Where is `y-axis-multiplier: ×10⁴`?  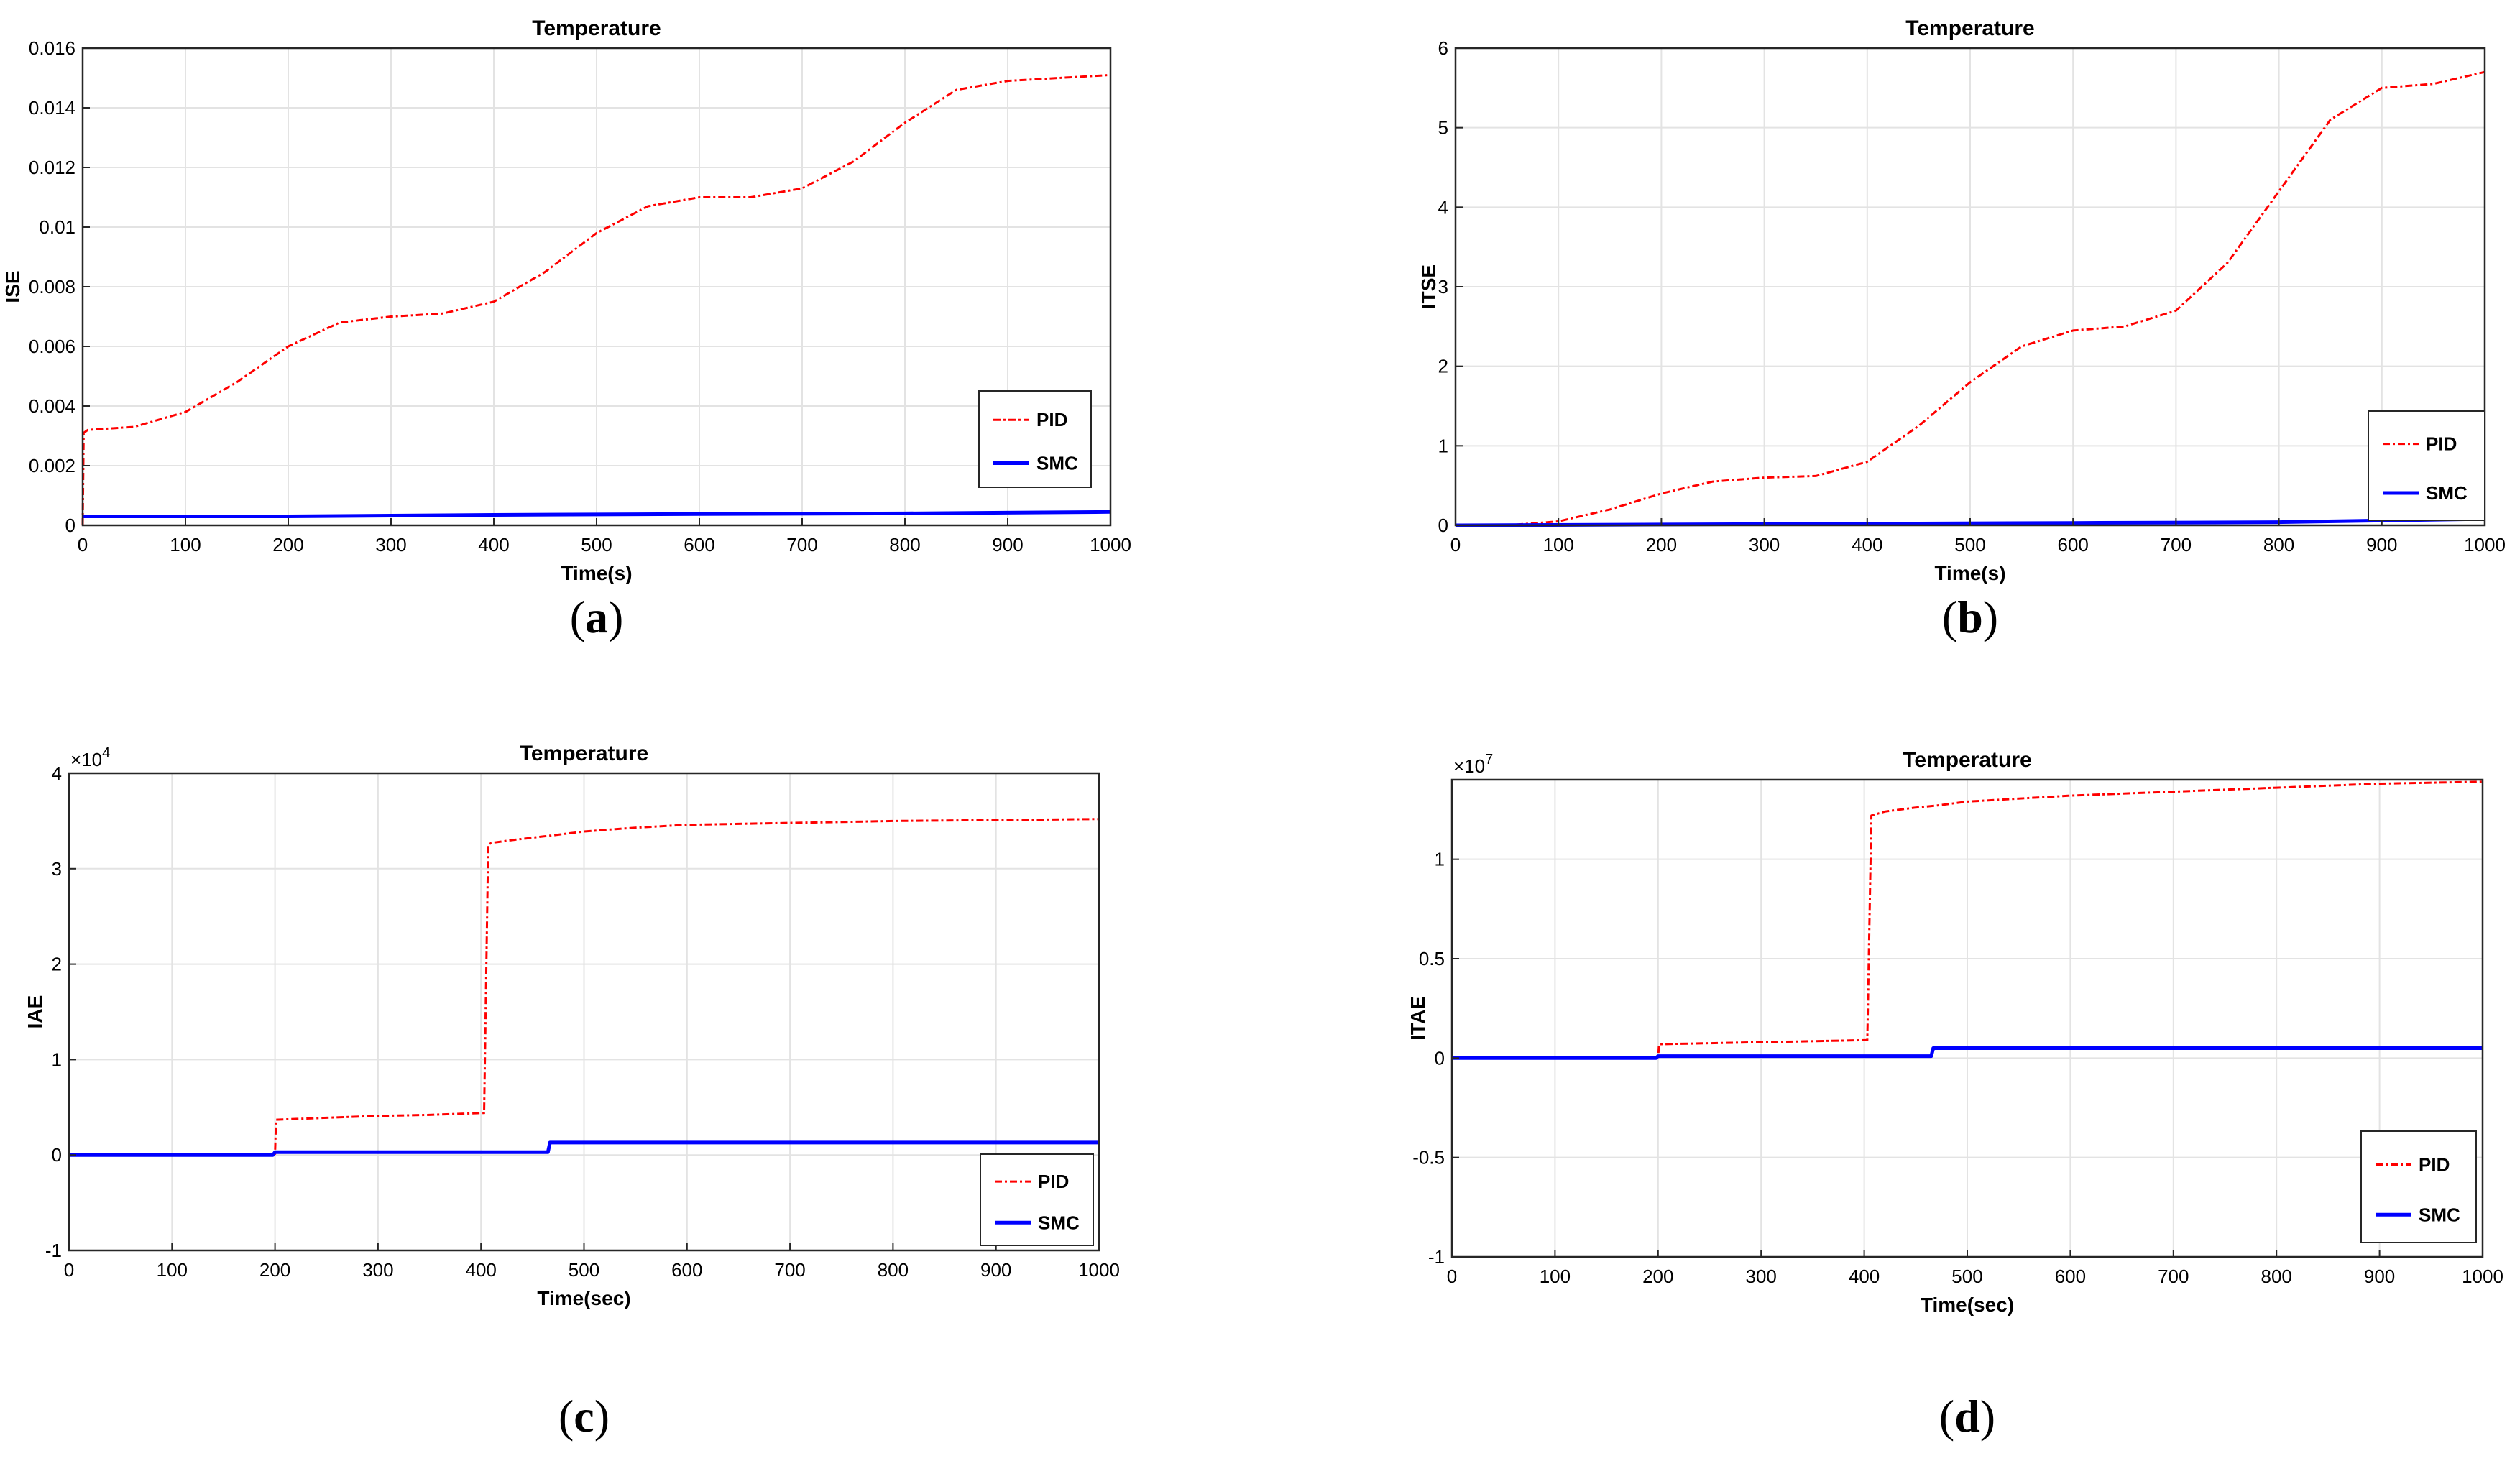 y-axis-multiplier: ×10⁴ is located at coordinates (90, 758).